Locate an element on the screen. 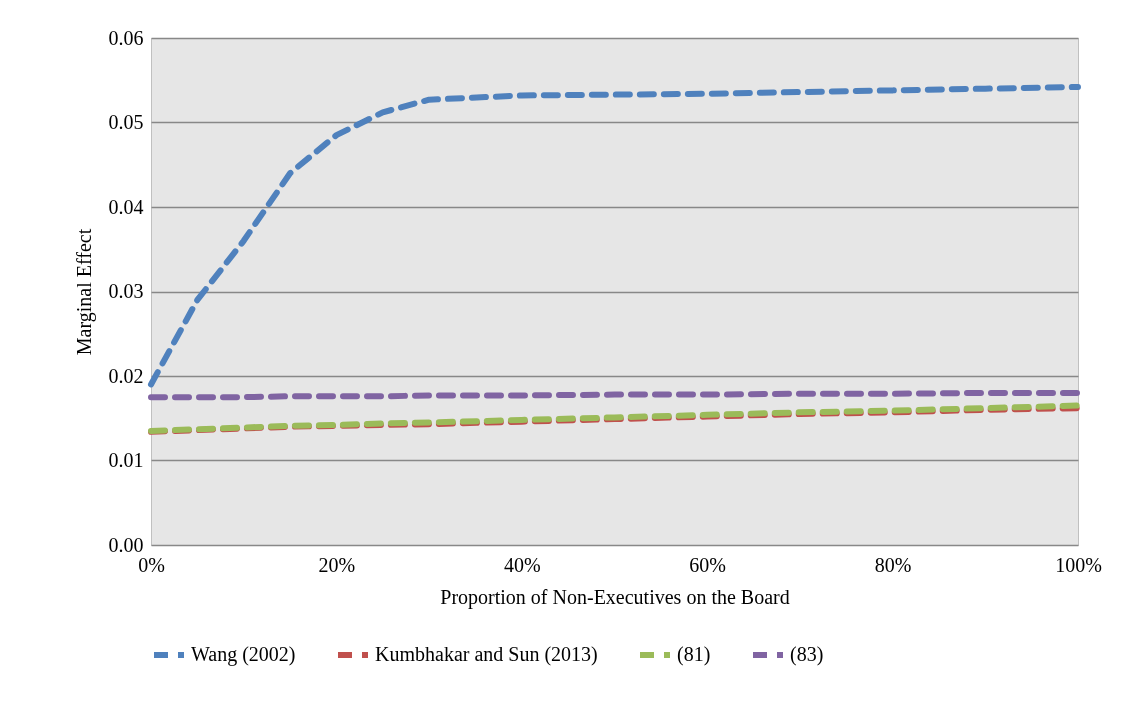 Image resolution: width=1128 pixels, height=725 pixels. legend-label: Kumbhakar and Sun (2013) is located at coordinates (486, 654).